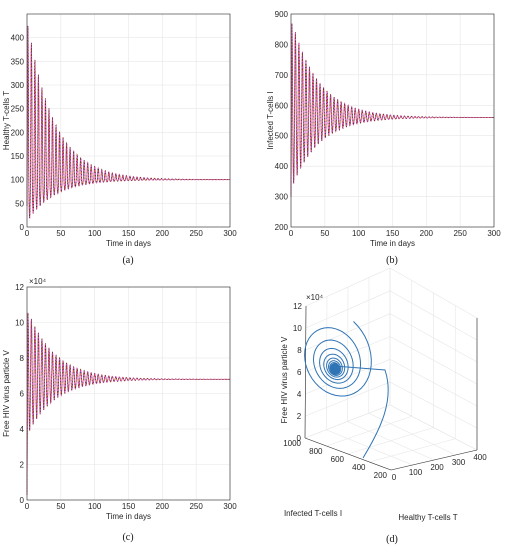 This screenshot has height=550, width=513. I want to click on series-line-dashed, so click(128, 122).